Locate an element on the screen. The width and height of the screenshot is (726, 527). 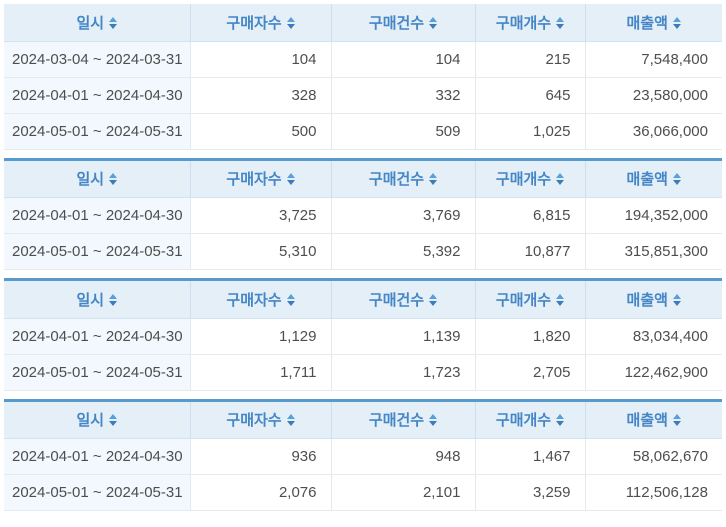
cell-orders: 5,392 is located at coordinates (403, 251).